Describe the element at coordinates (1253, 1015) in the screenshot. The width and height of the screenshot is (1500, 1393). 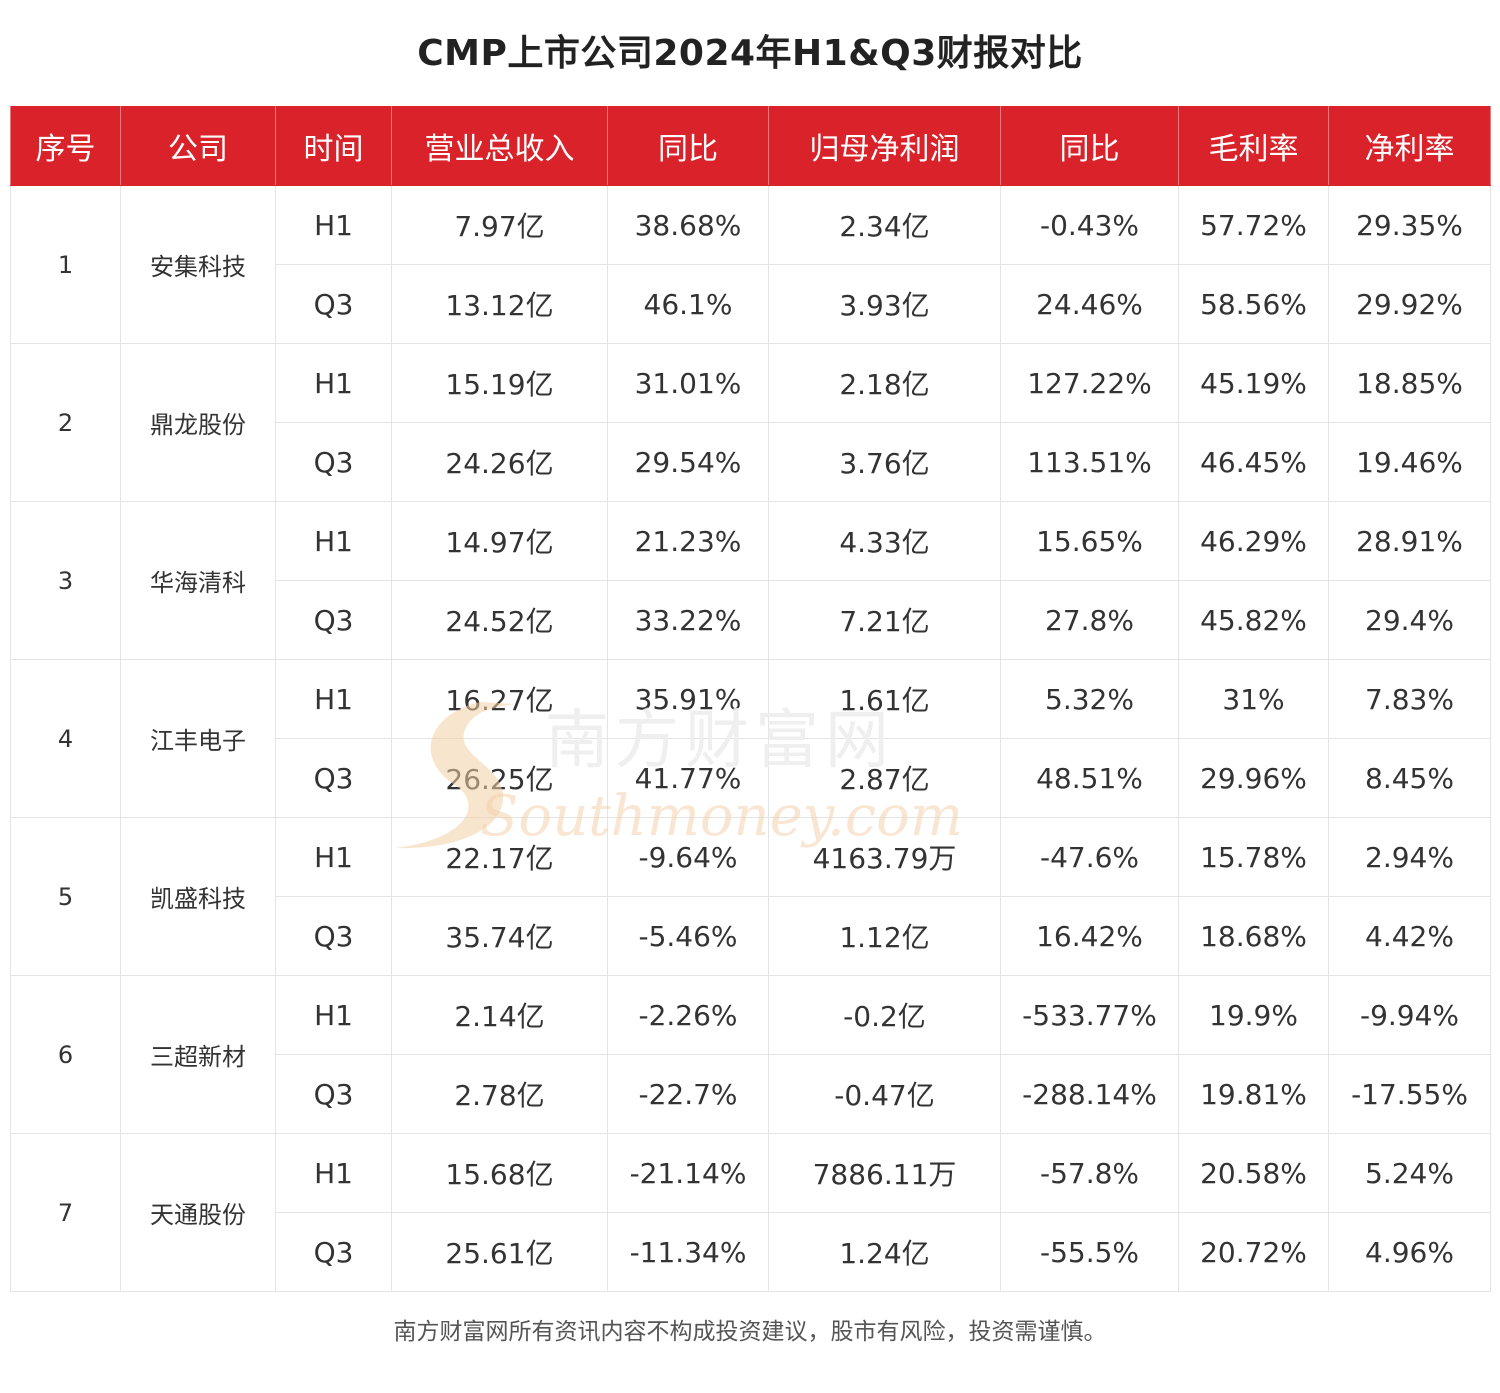
I see `gross-margin-cell: 19.9%` at that location.